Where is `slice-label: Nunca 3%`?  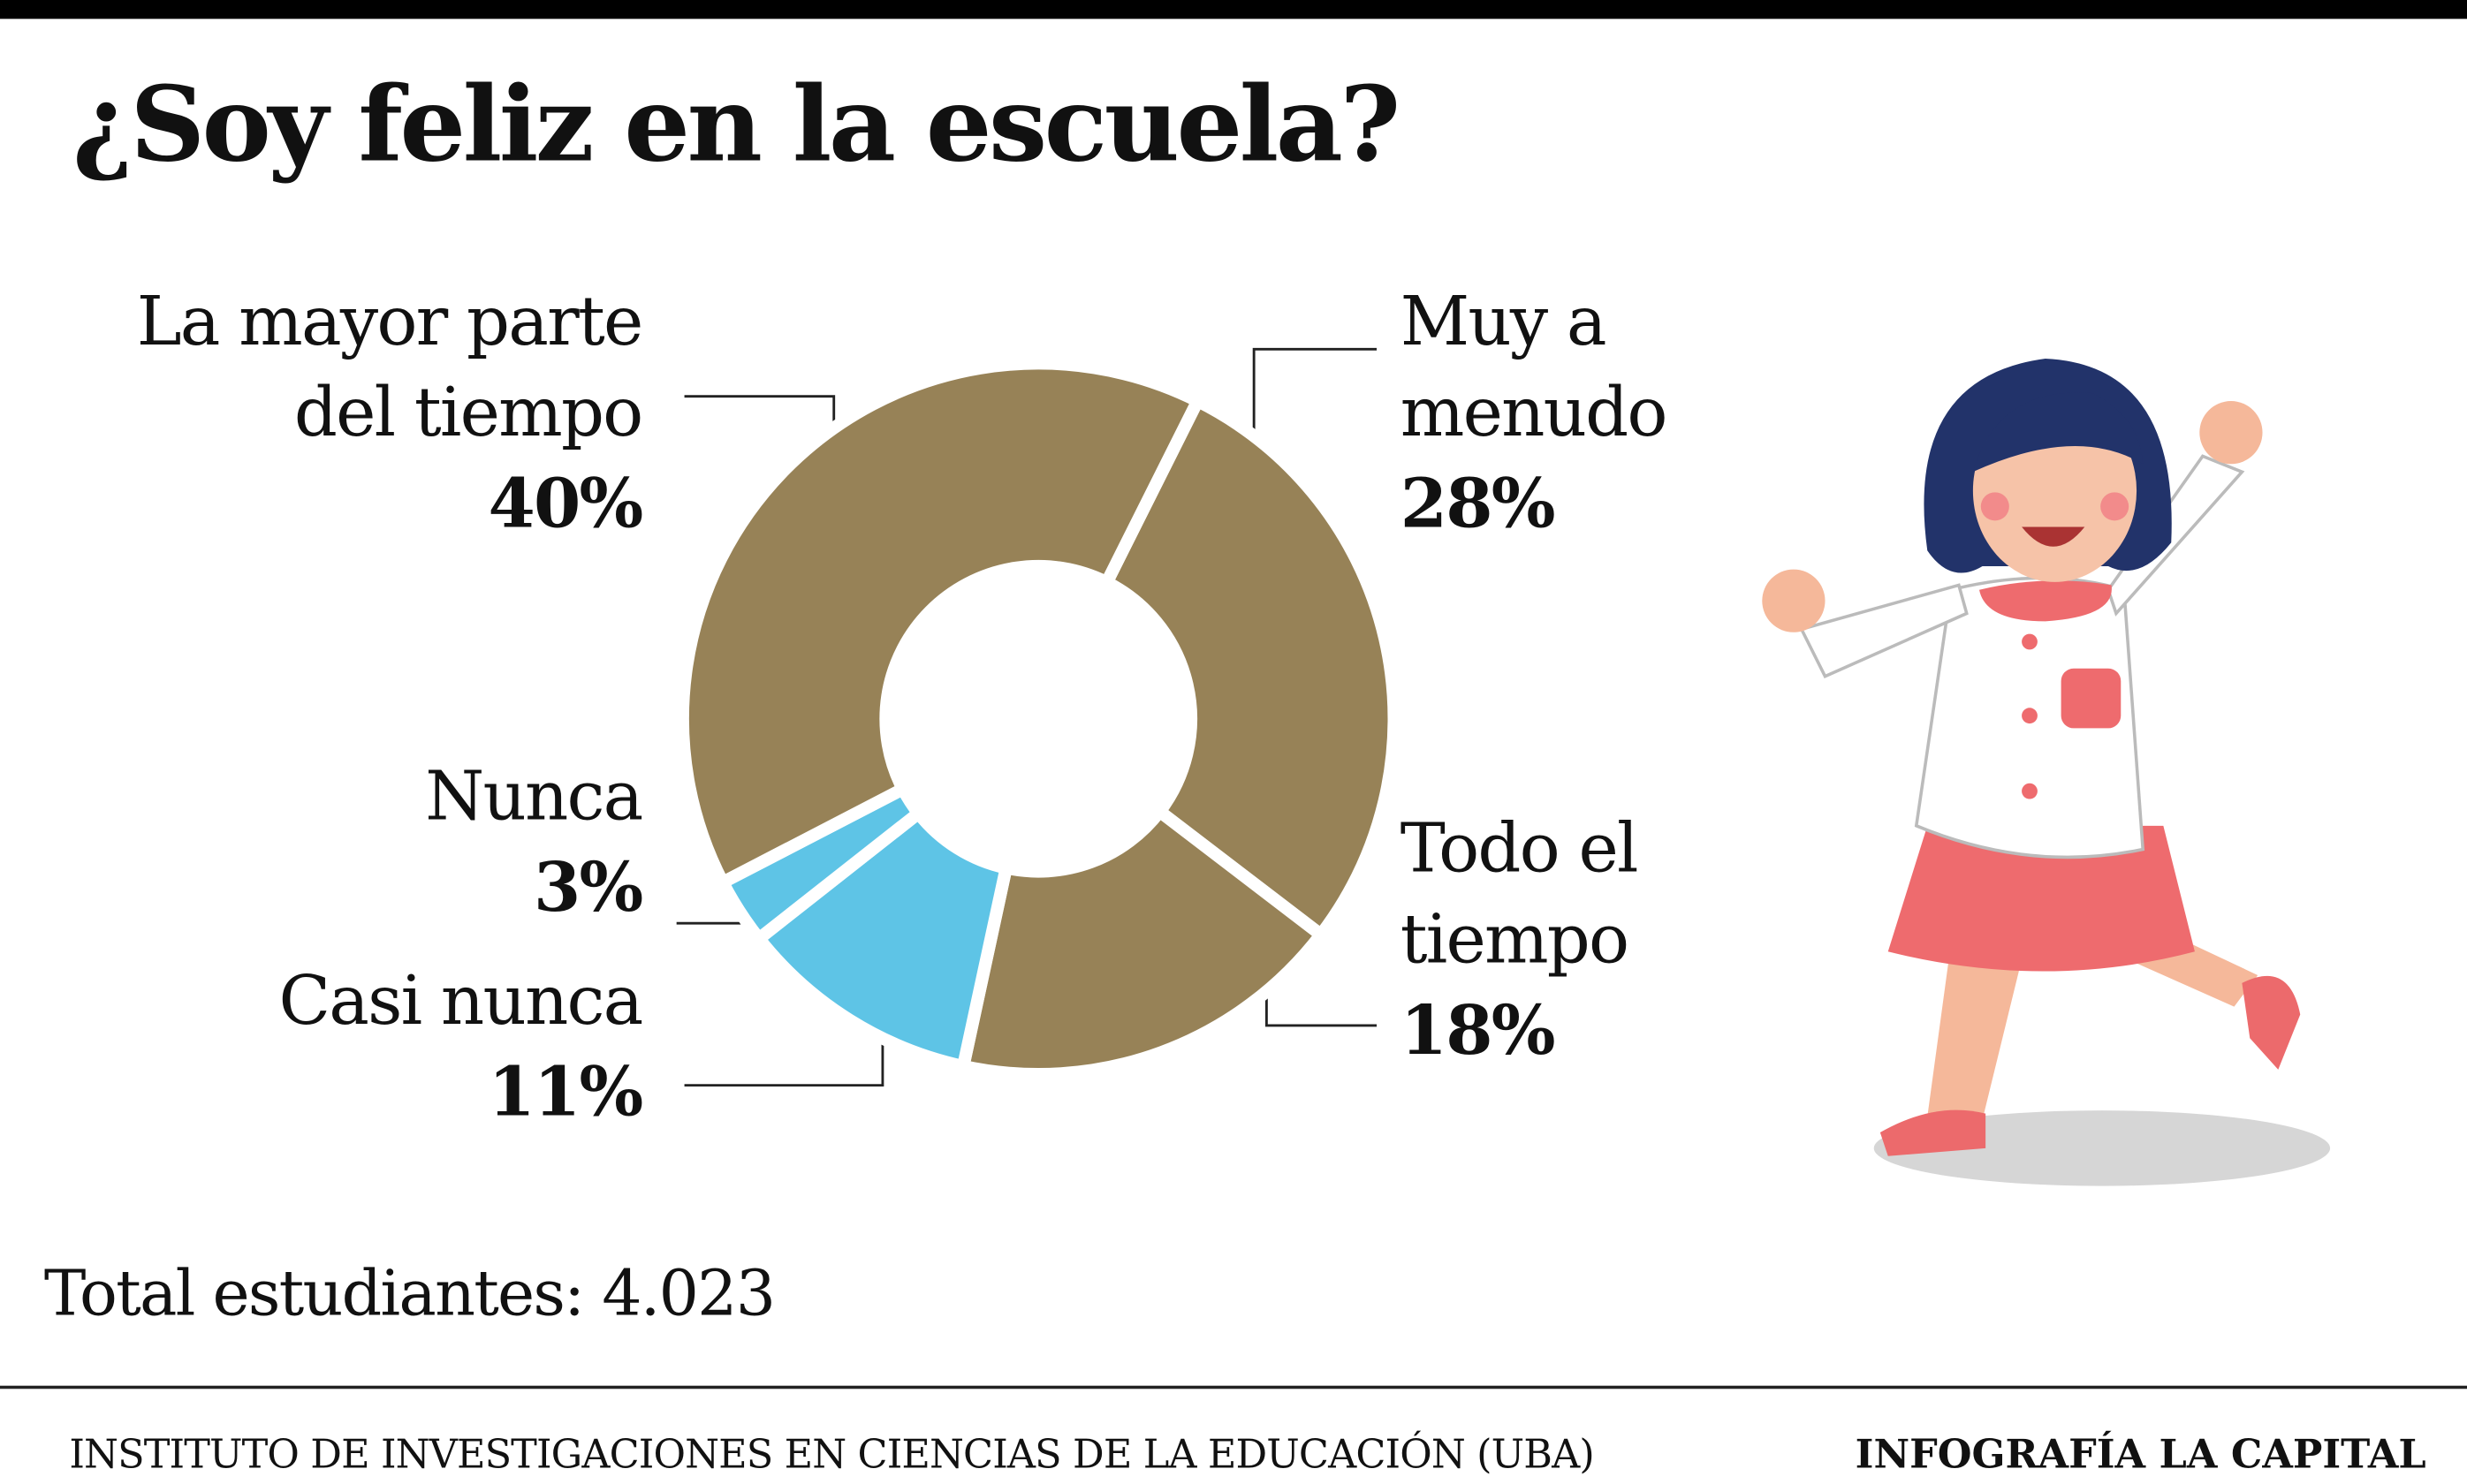
slice-label: Nunca 3% is located at coordinates (406, 843).